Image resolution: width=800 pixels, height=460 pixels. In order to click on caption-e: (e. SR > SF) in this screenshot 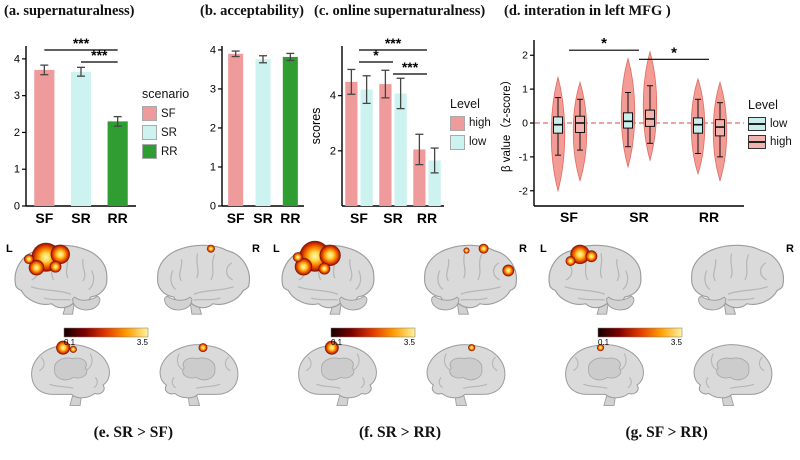, I will do `click(133, 432)`.